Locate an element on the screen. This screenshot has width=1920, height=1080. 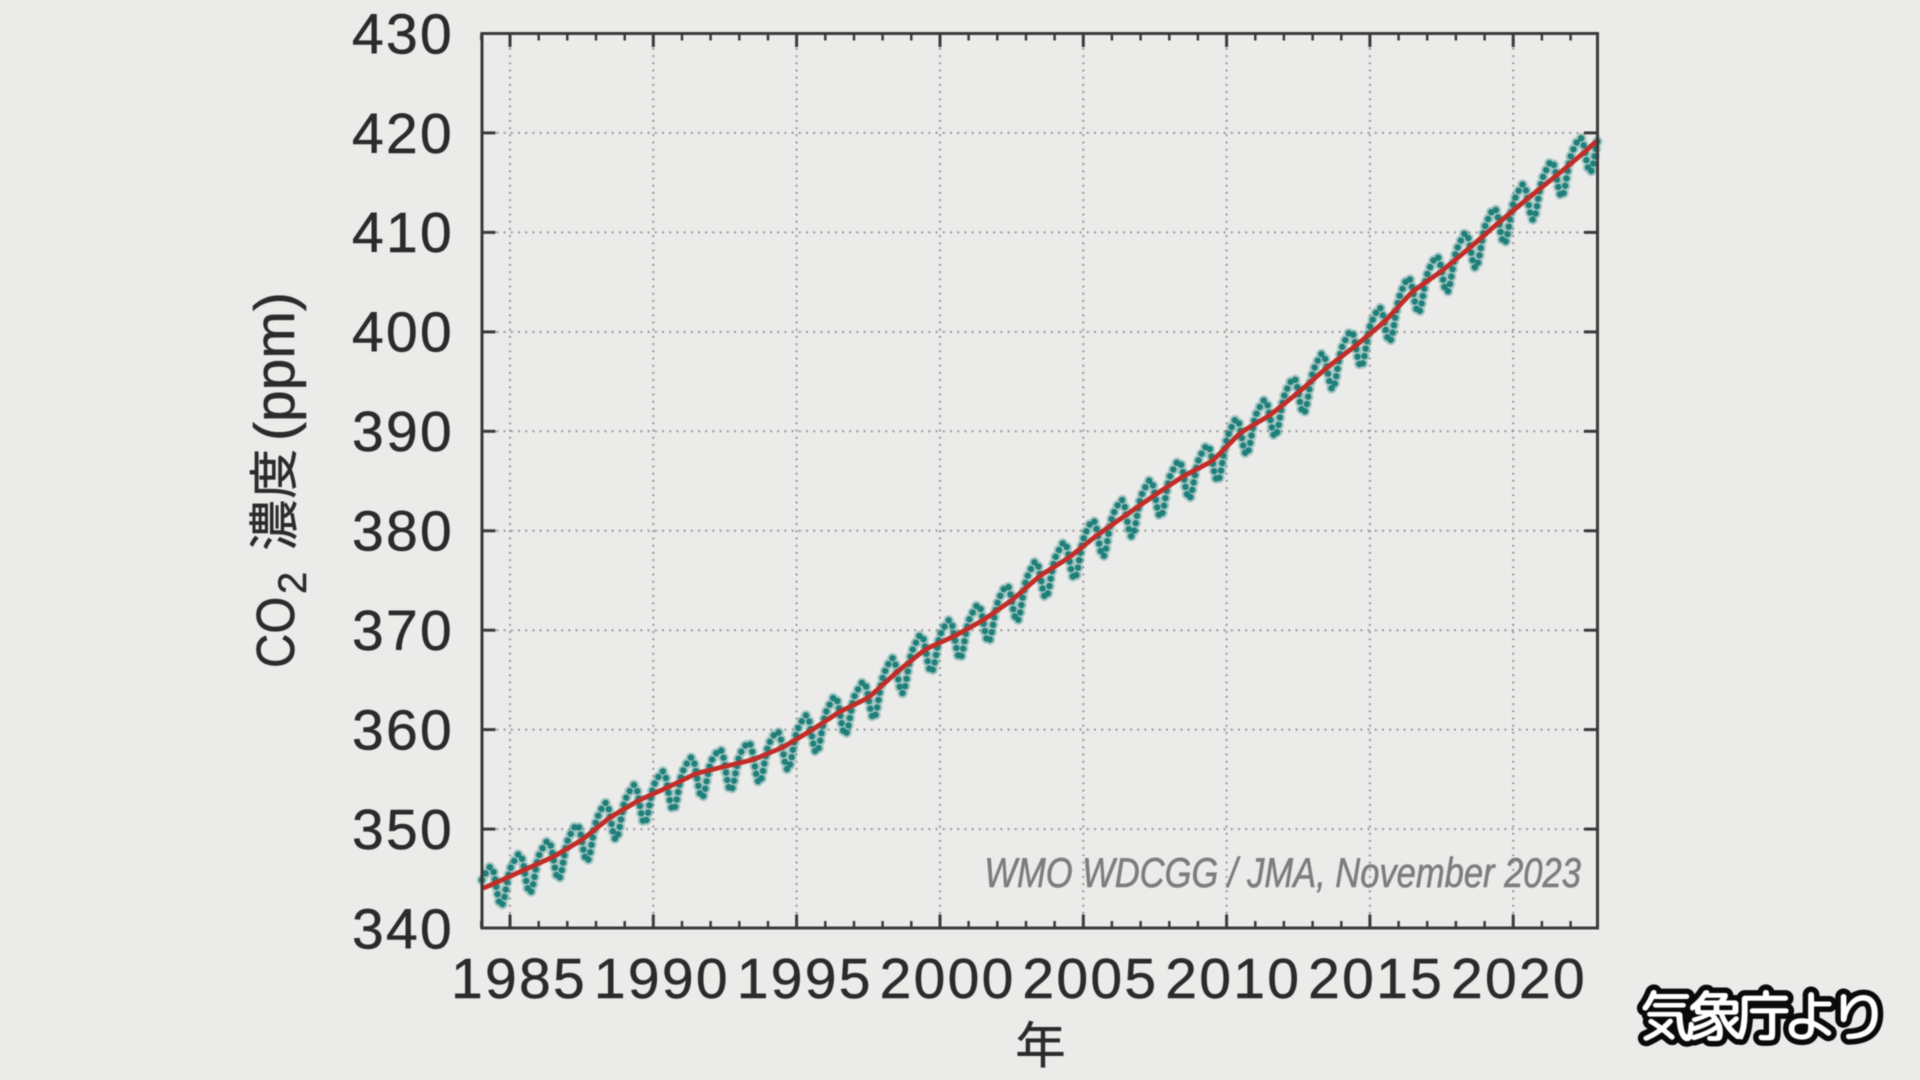
svg-text: WMO WDCGG / JMA, November 2023 is located at coordinates (1282, 873).